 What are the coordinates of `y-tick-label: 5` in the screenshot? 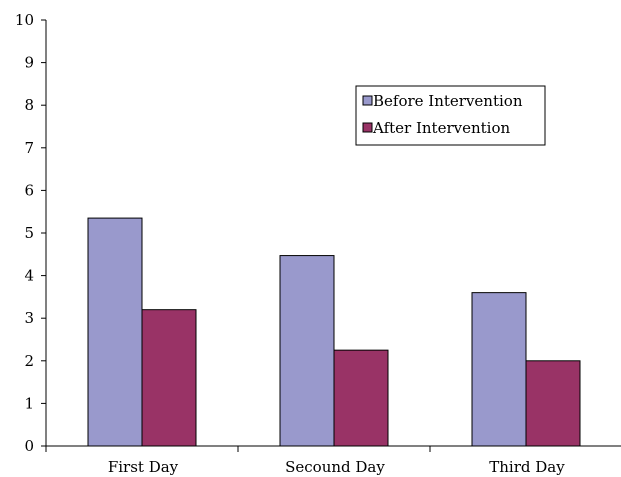 It's located at (29, 233).